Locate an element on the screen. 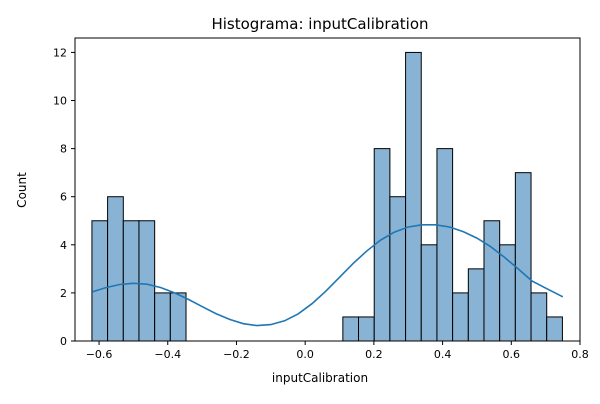 Image resolution: width=600 pixels, height=404 pixels. y-axis-label: Count is located at coordinates (22, 190).